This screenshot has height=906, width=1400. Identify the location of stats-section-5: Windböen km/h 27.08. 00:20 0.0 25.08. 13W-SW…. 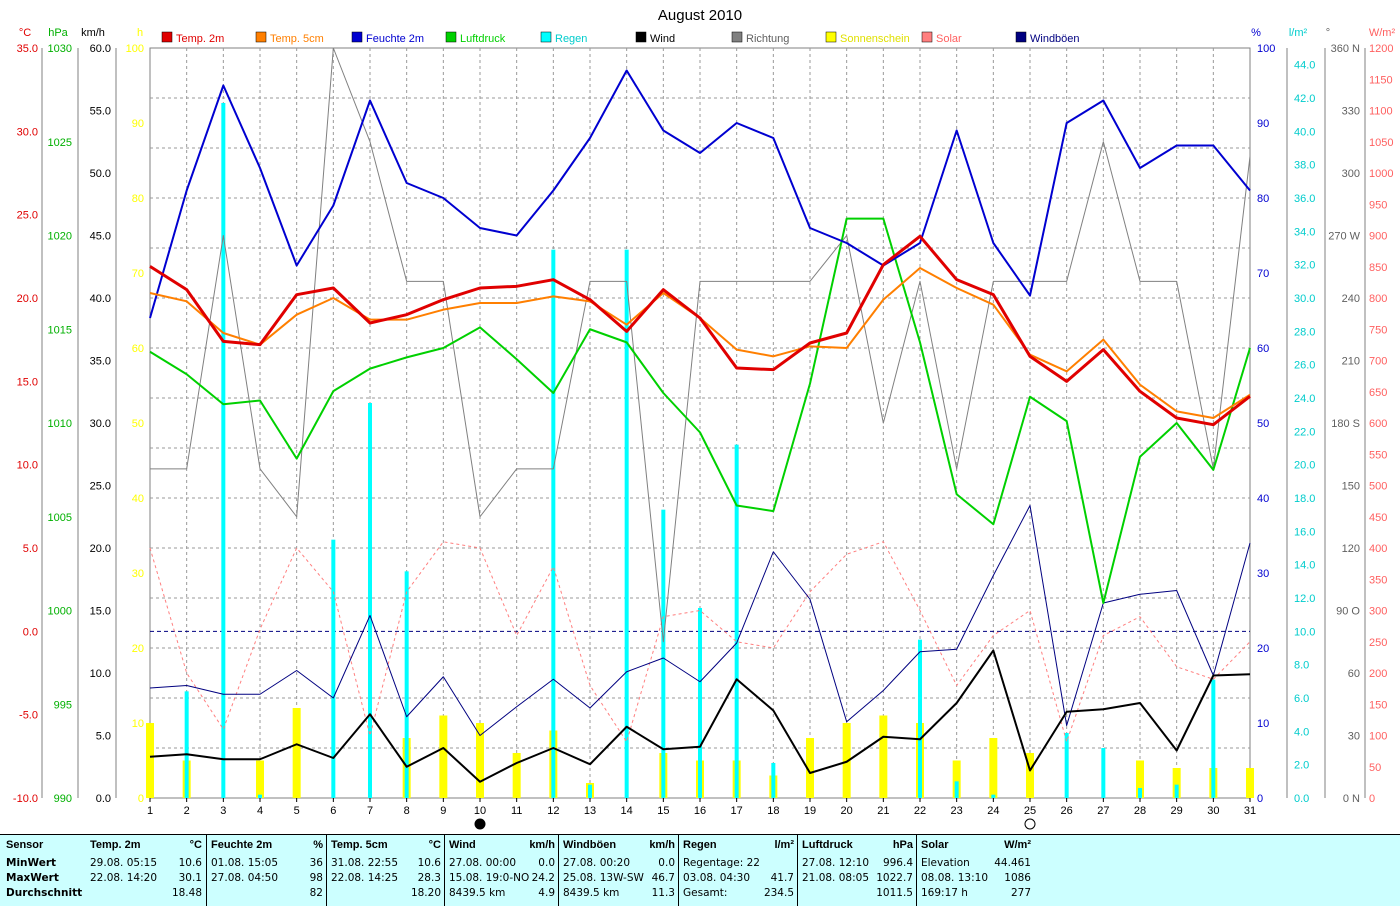
(618, 870).